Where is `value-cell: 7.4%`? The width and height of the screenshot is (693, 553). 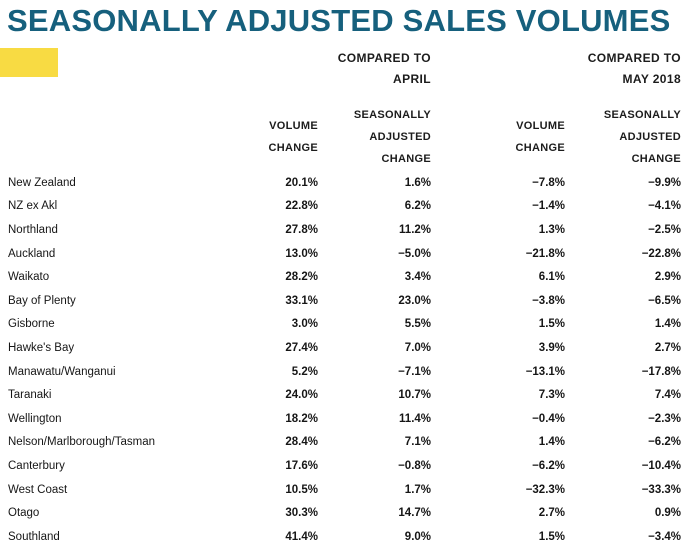 value-cell: 7.4% is located at coordinates (668, 395).